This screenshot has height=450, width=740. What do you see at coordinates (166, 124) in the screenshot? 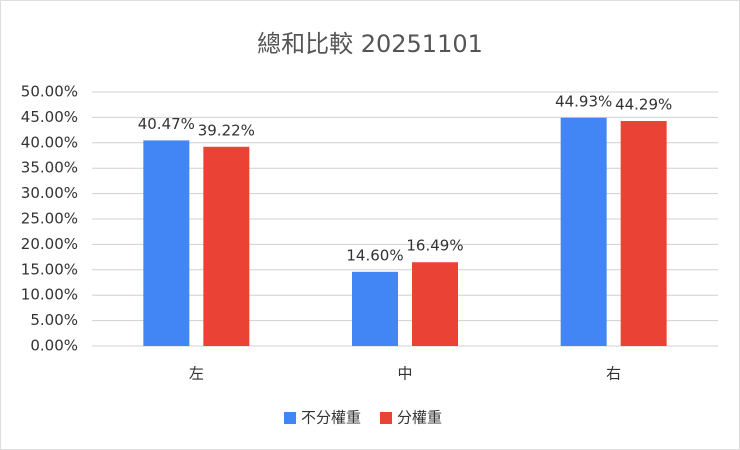
I see `value-label: 40.47%` at bounding box center [166, 124].